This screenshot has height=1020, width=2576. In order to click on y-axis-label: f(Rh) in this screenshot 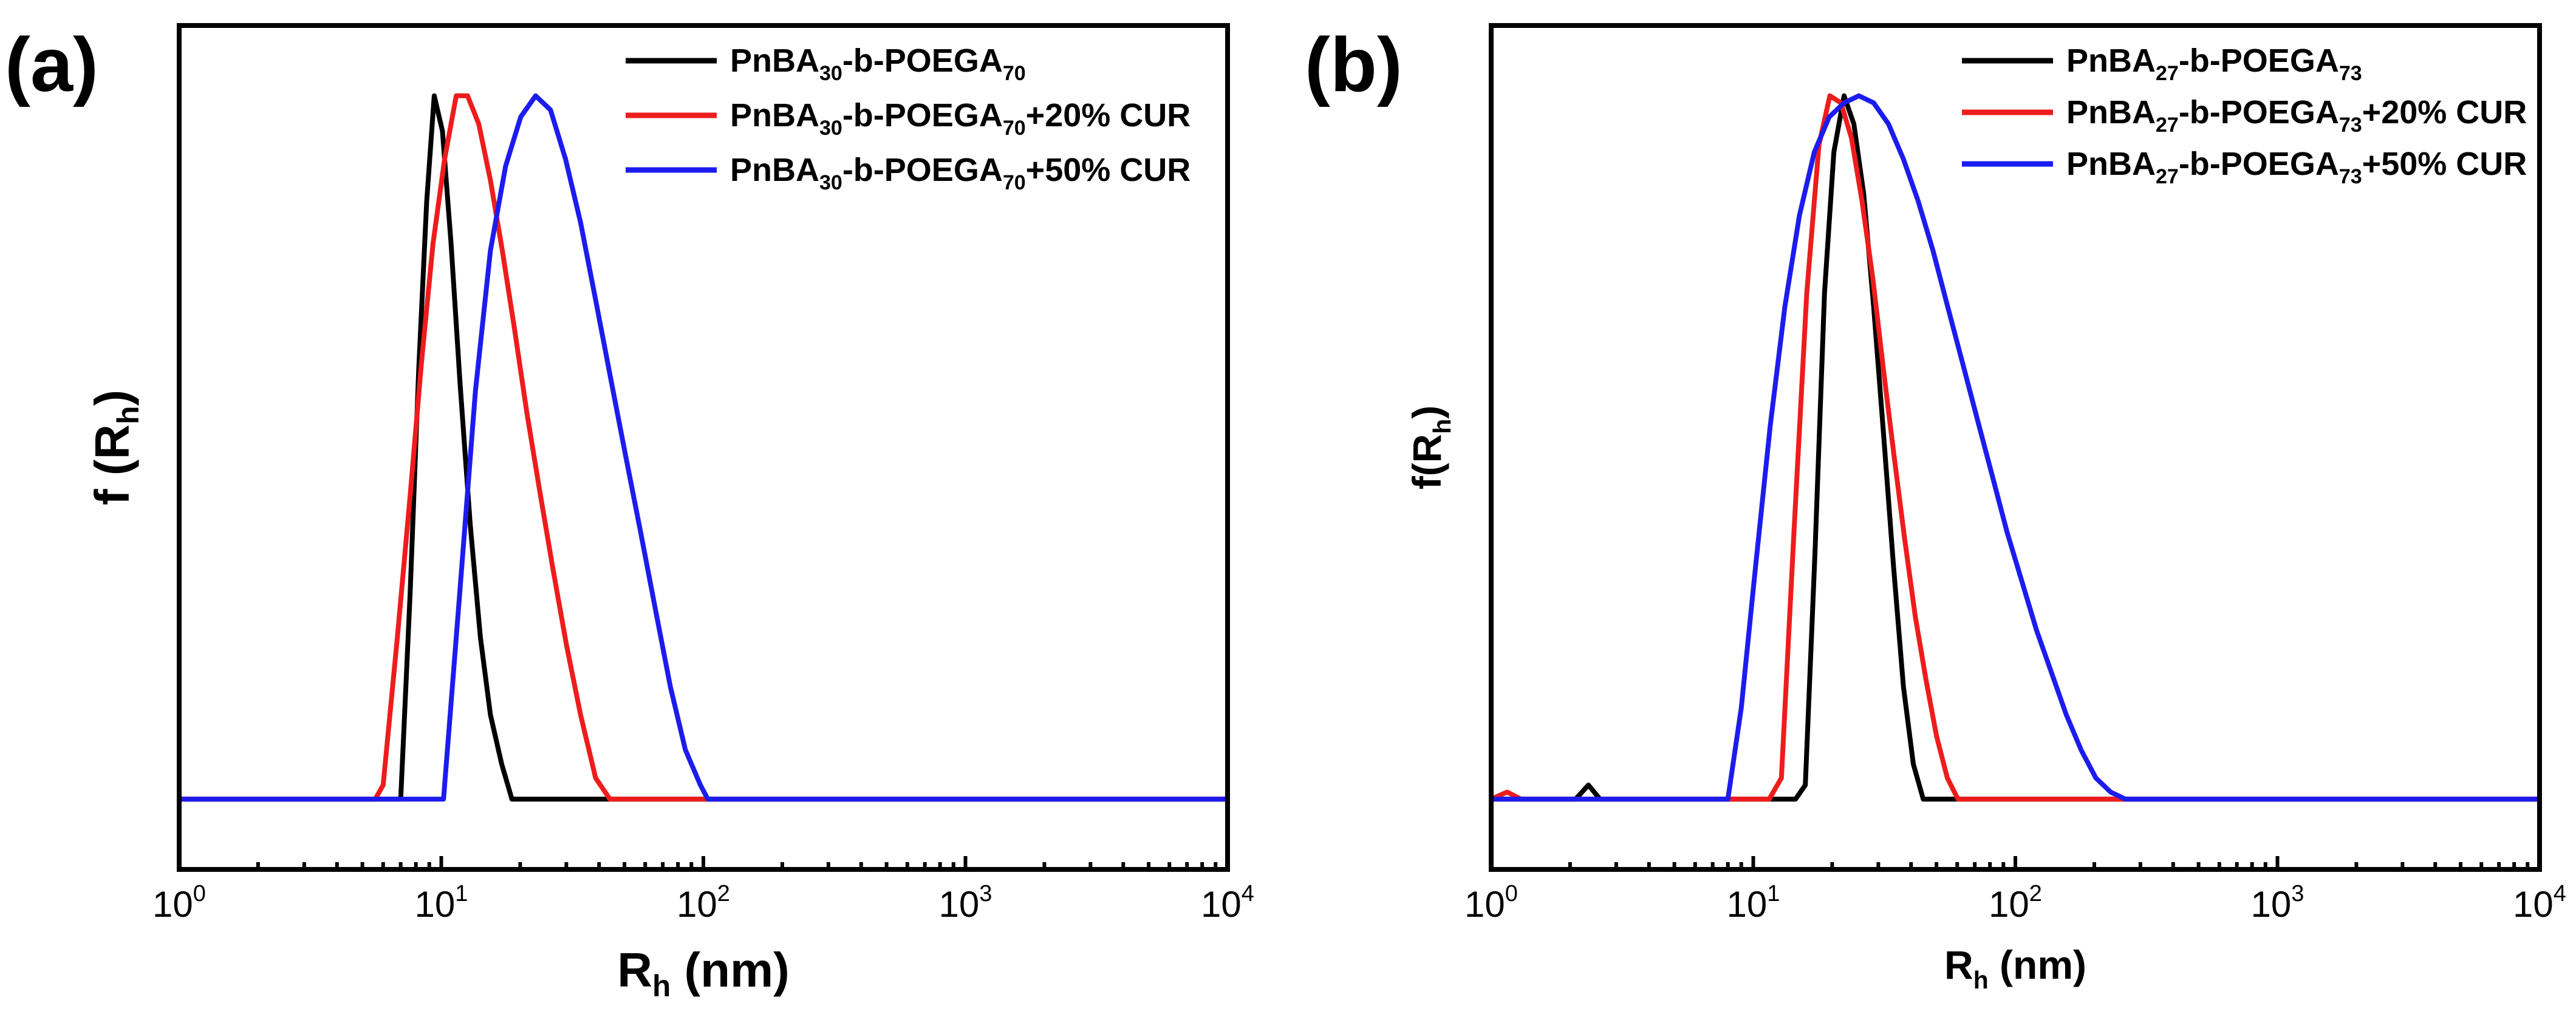, I will do `click(1430, 448)`.